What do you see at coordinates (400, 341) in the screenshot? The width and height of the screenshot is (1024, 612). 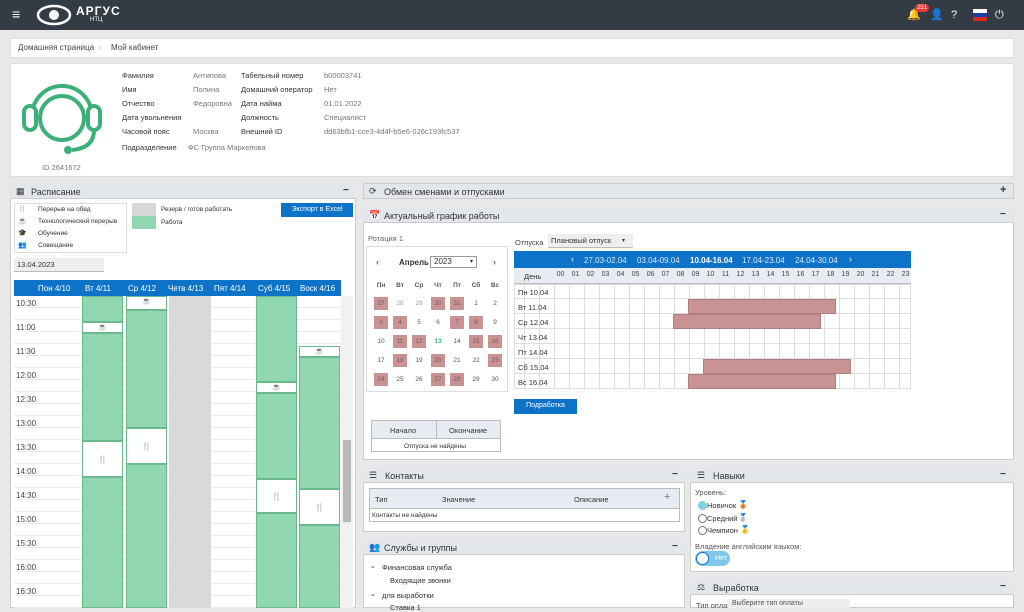 I see `calendar-day: 11` at bounding box center [400, 341].